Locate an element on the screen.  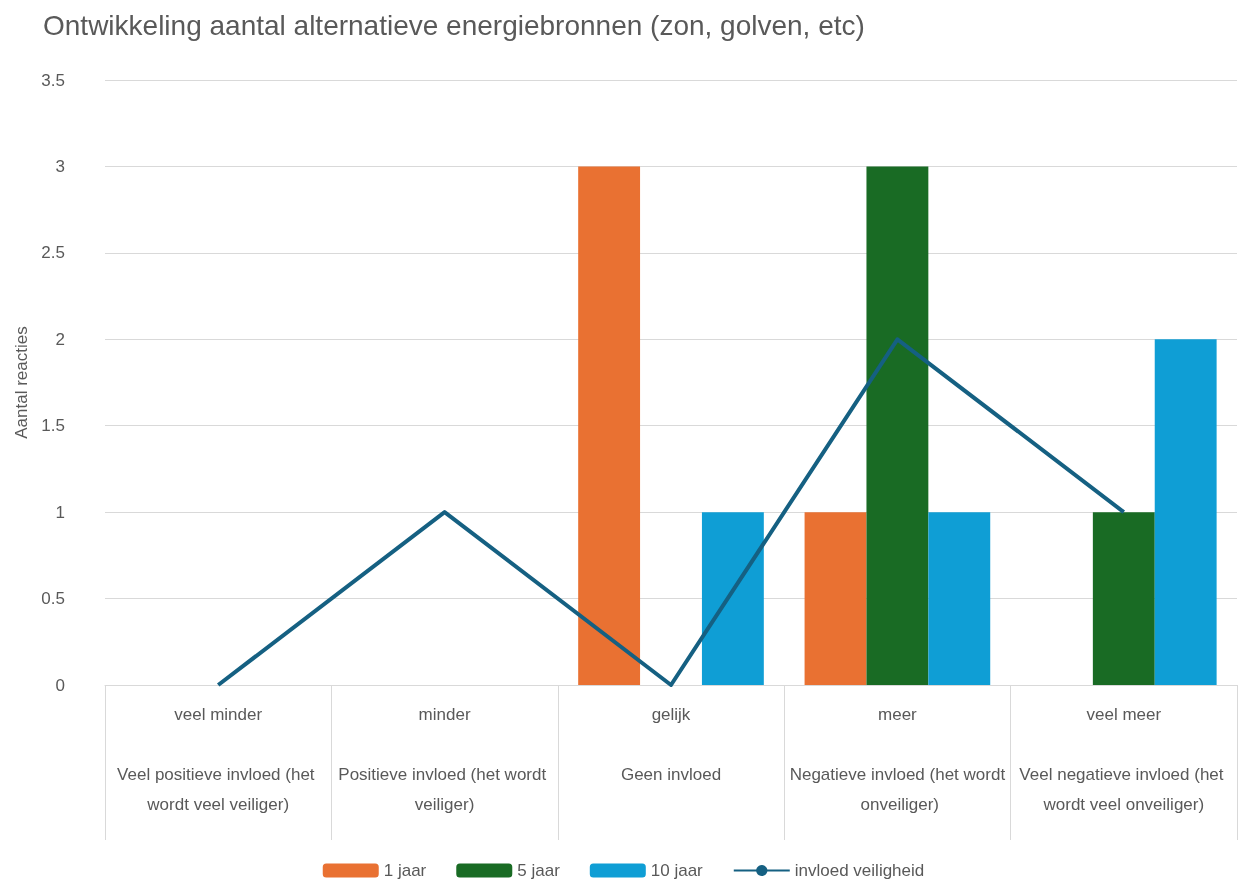
y-tick-label: 2 is located at coordinates (60, 339).